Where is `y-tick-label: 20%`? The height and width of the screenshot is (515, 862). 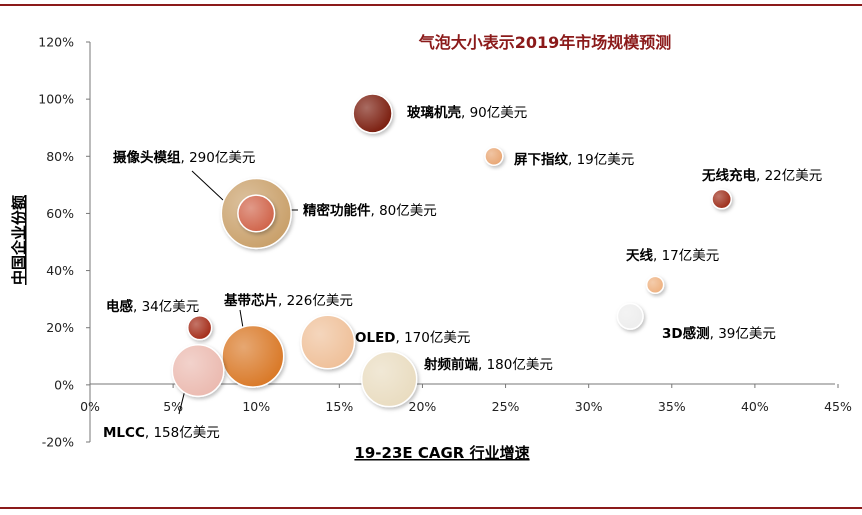
y-tick-label: 20% is located at coordinates (60, 327).